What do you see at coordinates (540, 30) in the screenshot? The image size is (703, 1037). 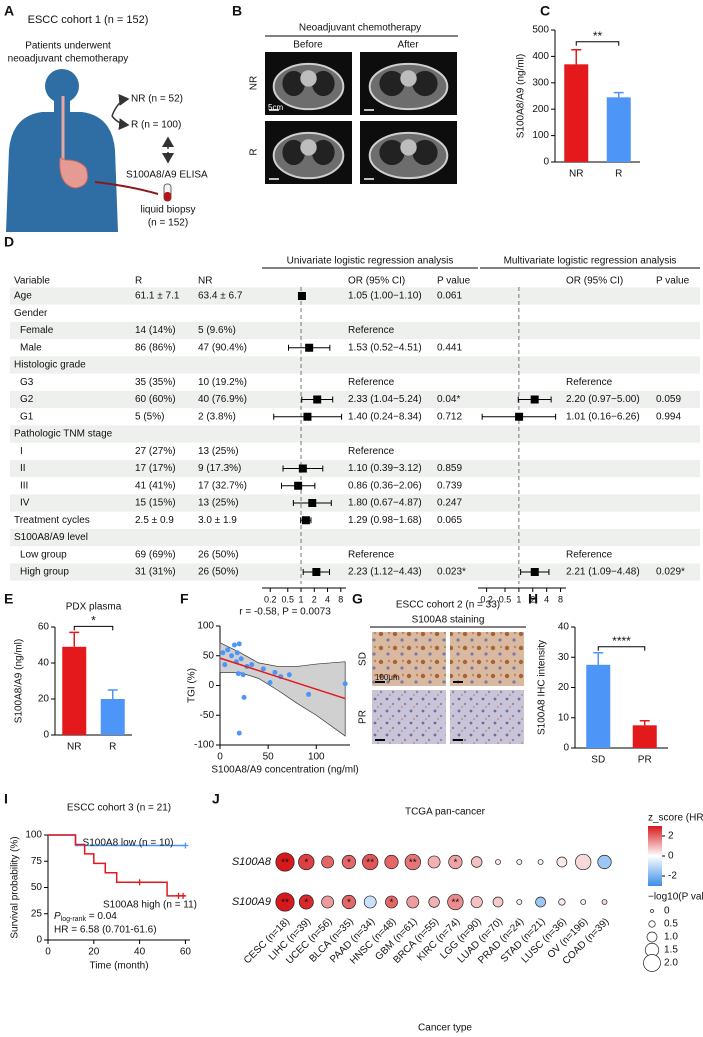 I see `y-tick-label: 500` at bounding box center [540, 30].